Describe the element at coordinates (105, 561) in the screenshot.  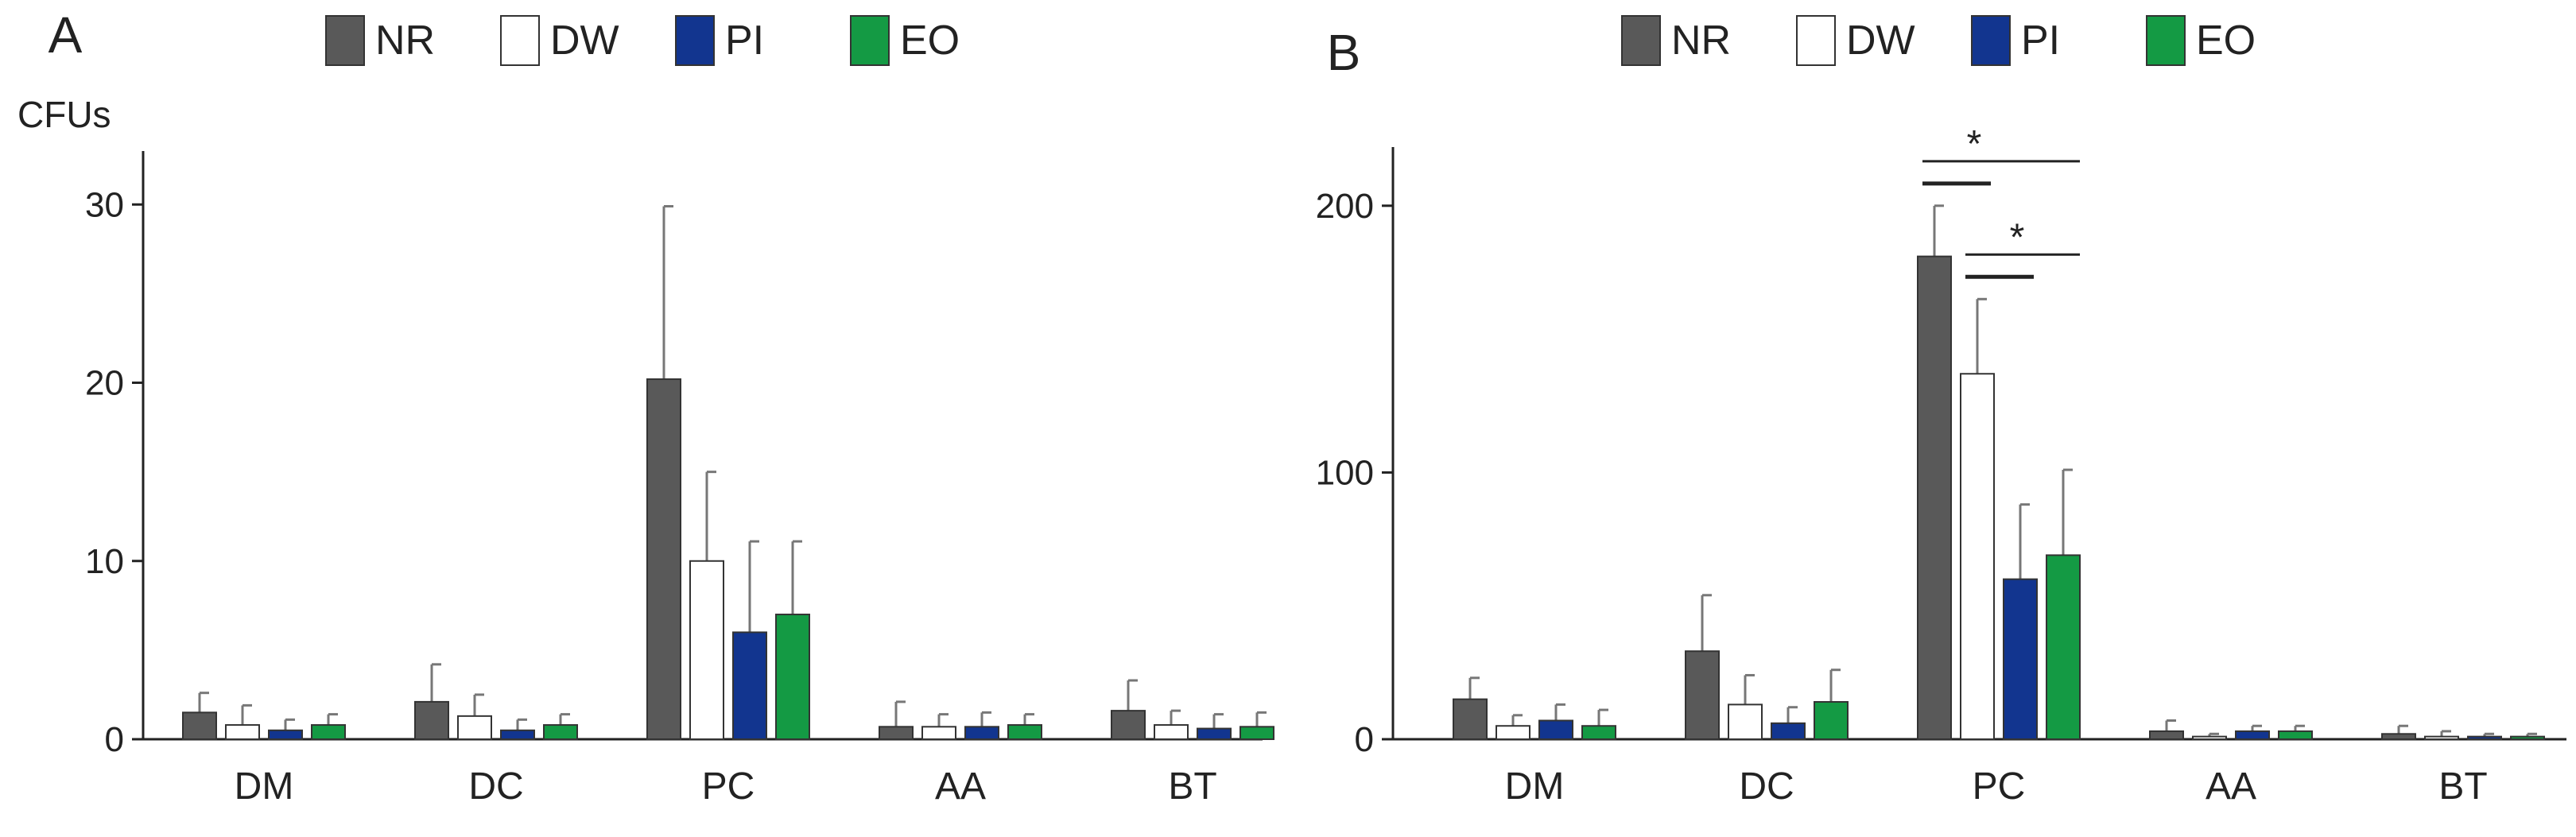
I see `y-tick-label: 10` at that location.